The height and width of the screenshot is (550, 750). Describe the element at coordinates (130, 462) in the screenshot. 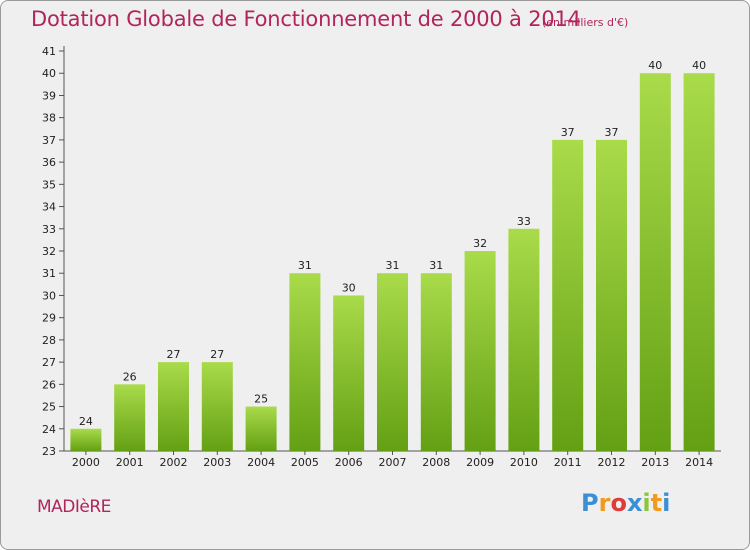

I see `x-tick-label: 2001` at that location.